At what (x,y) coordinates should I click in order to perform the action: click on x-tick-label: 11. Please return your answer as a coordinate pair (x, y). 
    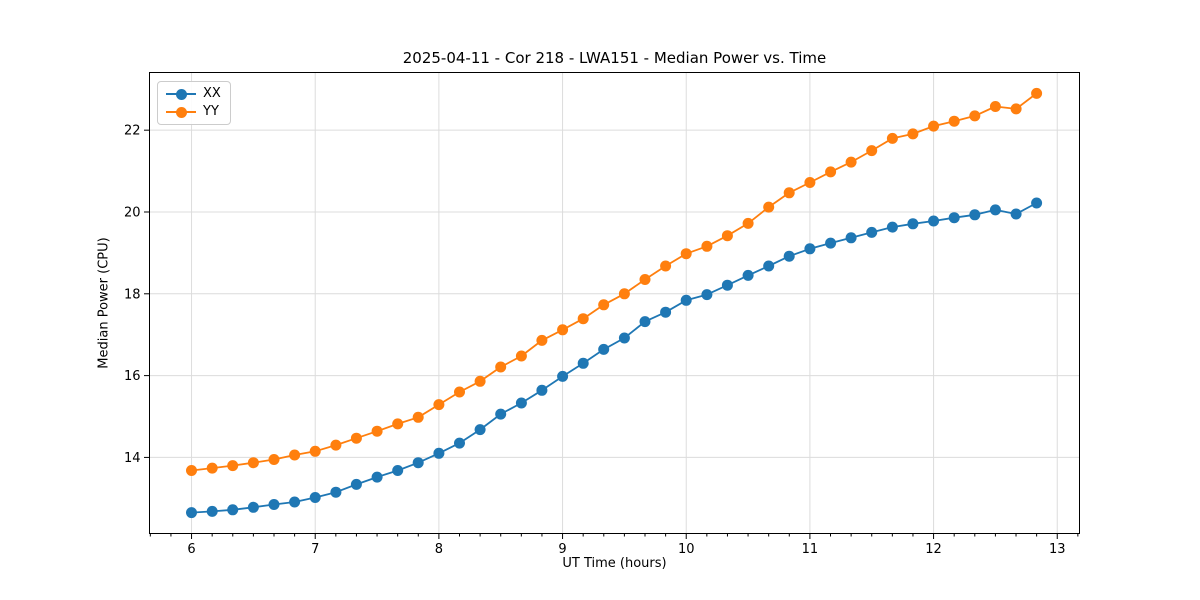
    Looking at the image, I should click on (810, 549).